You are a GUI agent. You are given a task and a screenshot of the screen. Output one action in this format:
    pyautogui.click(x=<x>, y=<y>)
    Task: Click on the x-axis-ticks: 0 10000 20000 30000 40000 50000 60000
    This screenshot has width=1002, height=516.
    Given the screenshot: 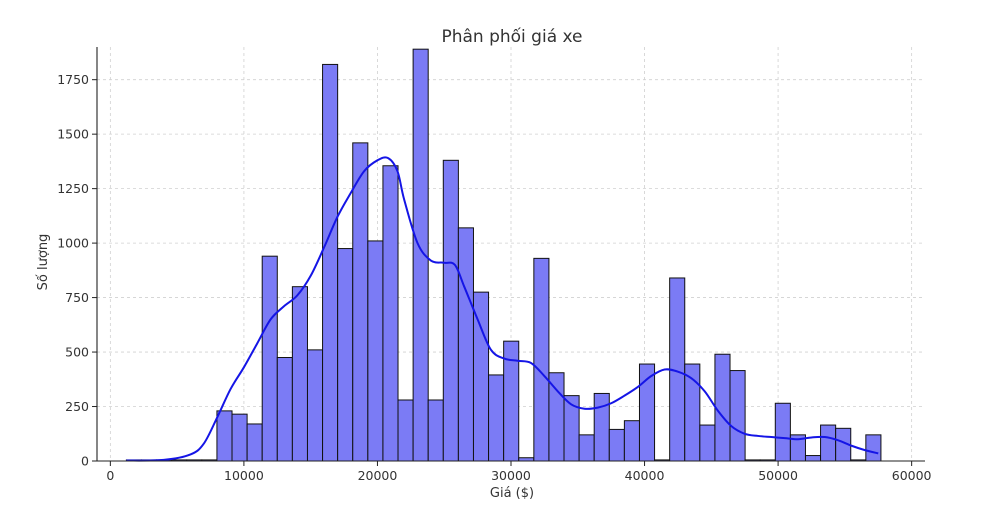 What is the action you would take?
    pyautogui.click(x=519, y=472)
    